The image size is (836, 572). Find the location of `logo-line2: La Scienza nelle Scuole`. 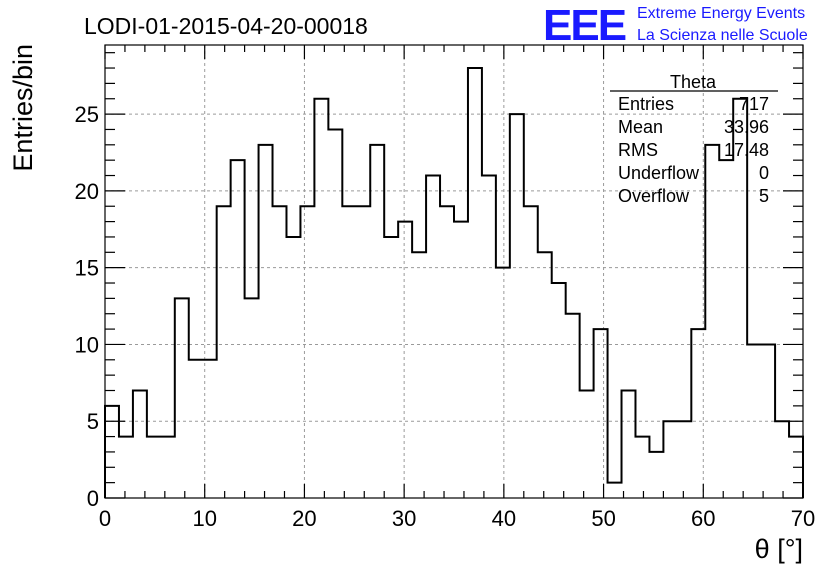

logo-line2: La Scienza nelle Scuole is located at coordinates (722, 35).